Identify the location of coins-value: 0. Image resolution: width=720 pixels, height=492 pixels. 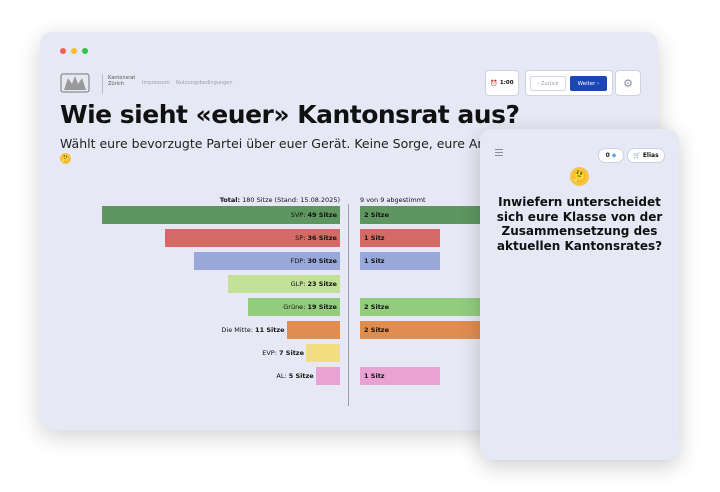
(607, 155).